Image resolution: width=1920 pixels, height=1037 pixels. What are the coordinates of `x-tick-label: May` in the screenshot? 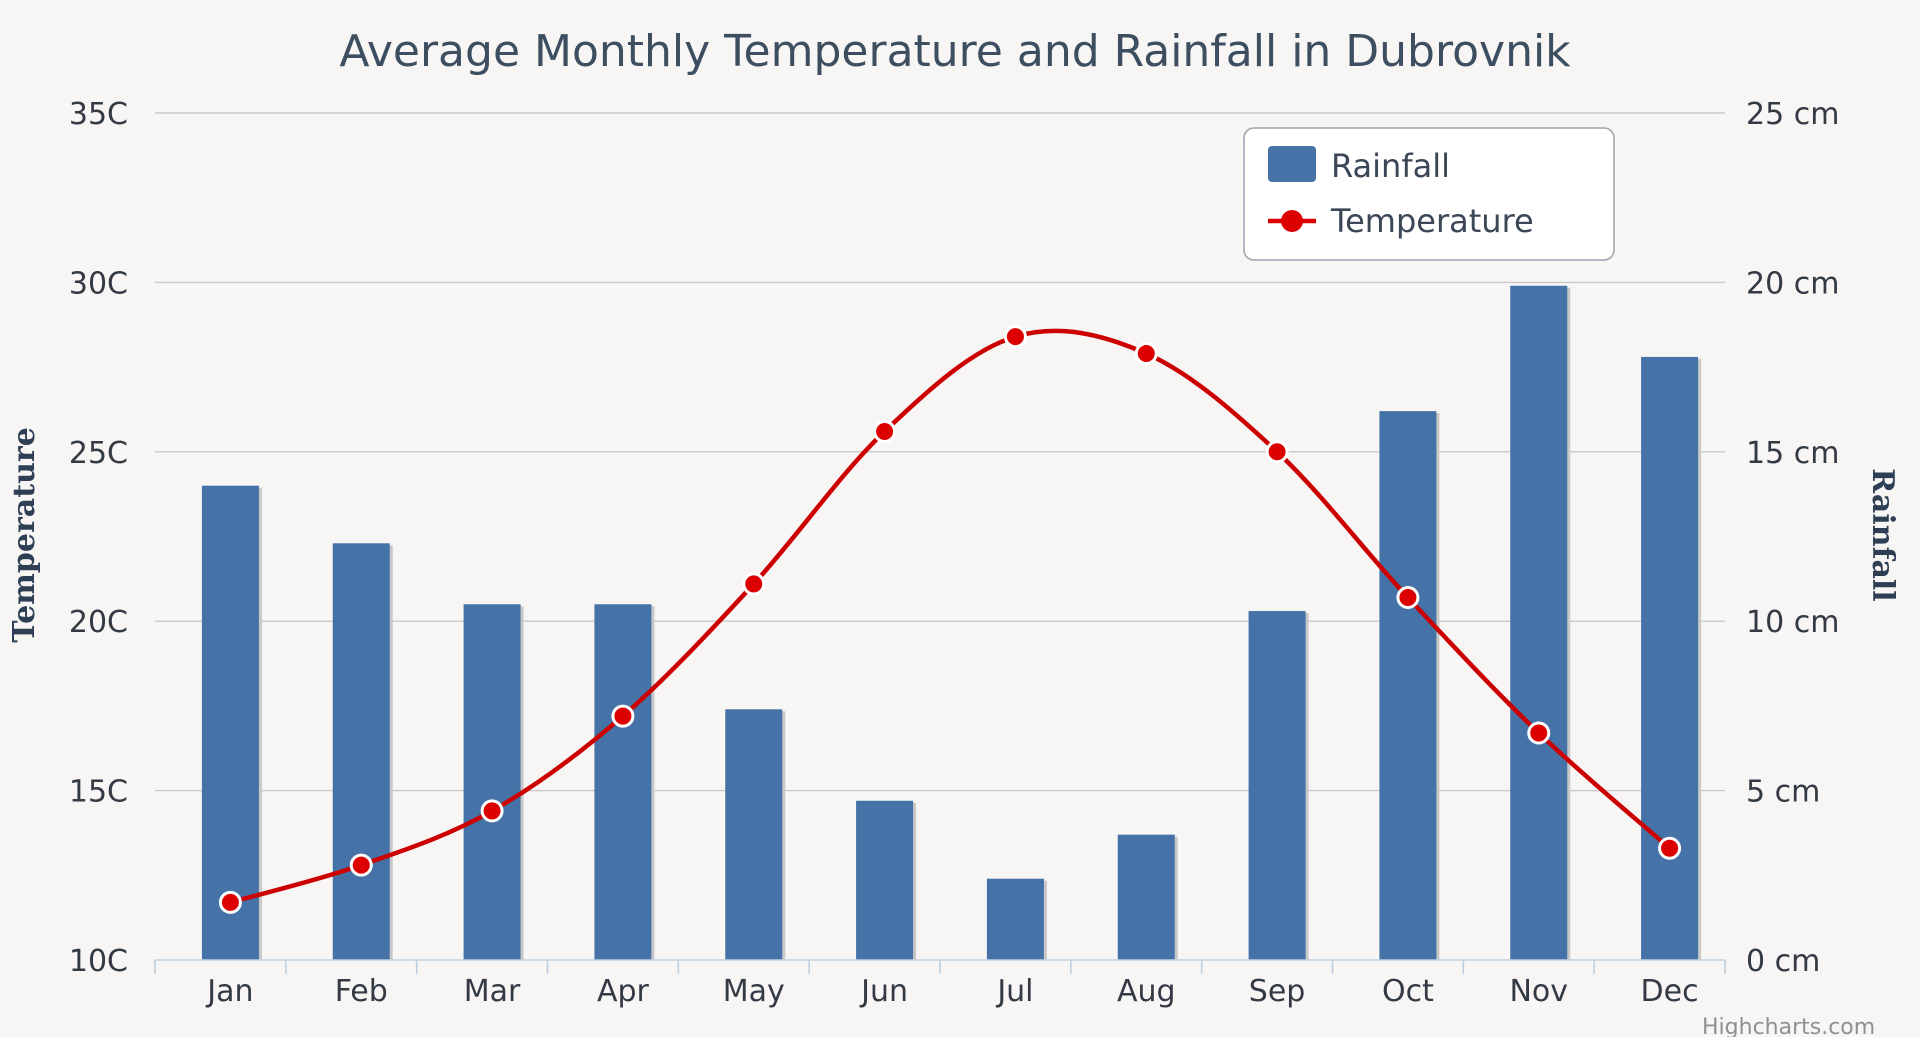 It's located at (754, 991).